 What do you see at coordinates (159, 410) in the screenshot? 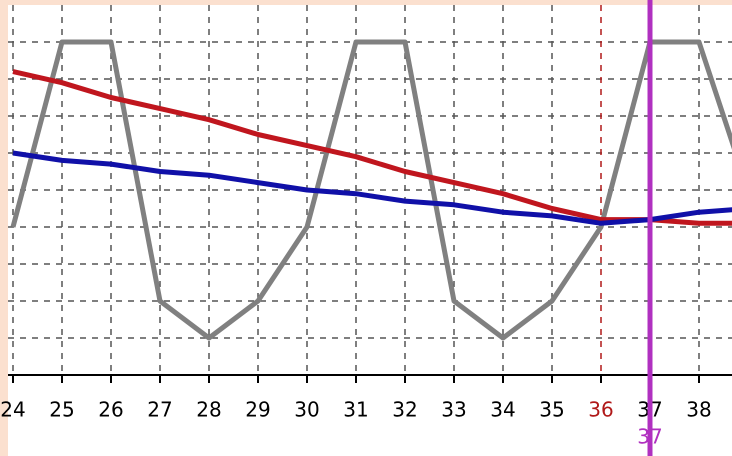
I see `x-tick-label: 27` at bounding box center [159, 410].